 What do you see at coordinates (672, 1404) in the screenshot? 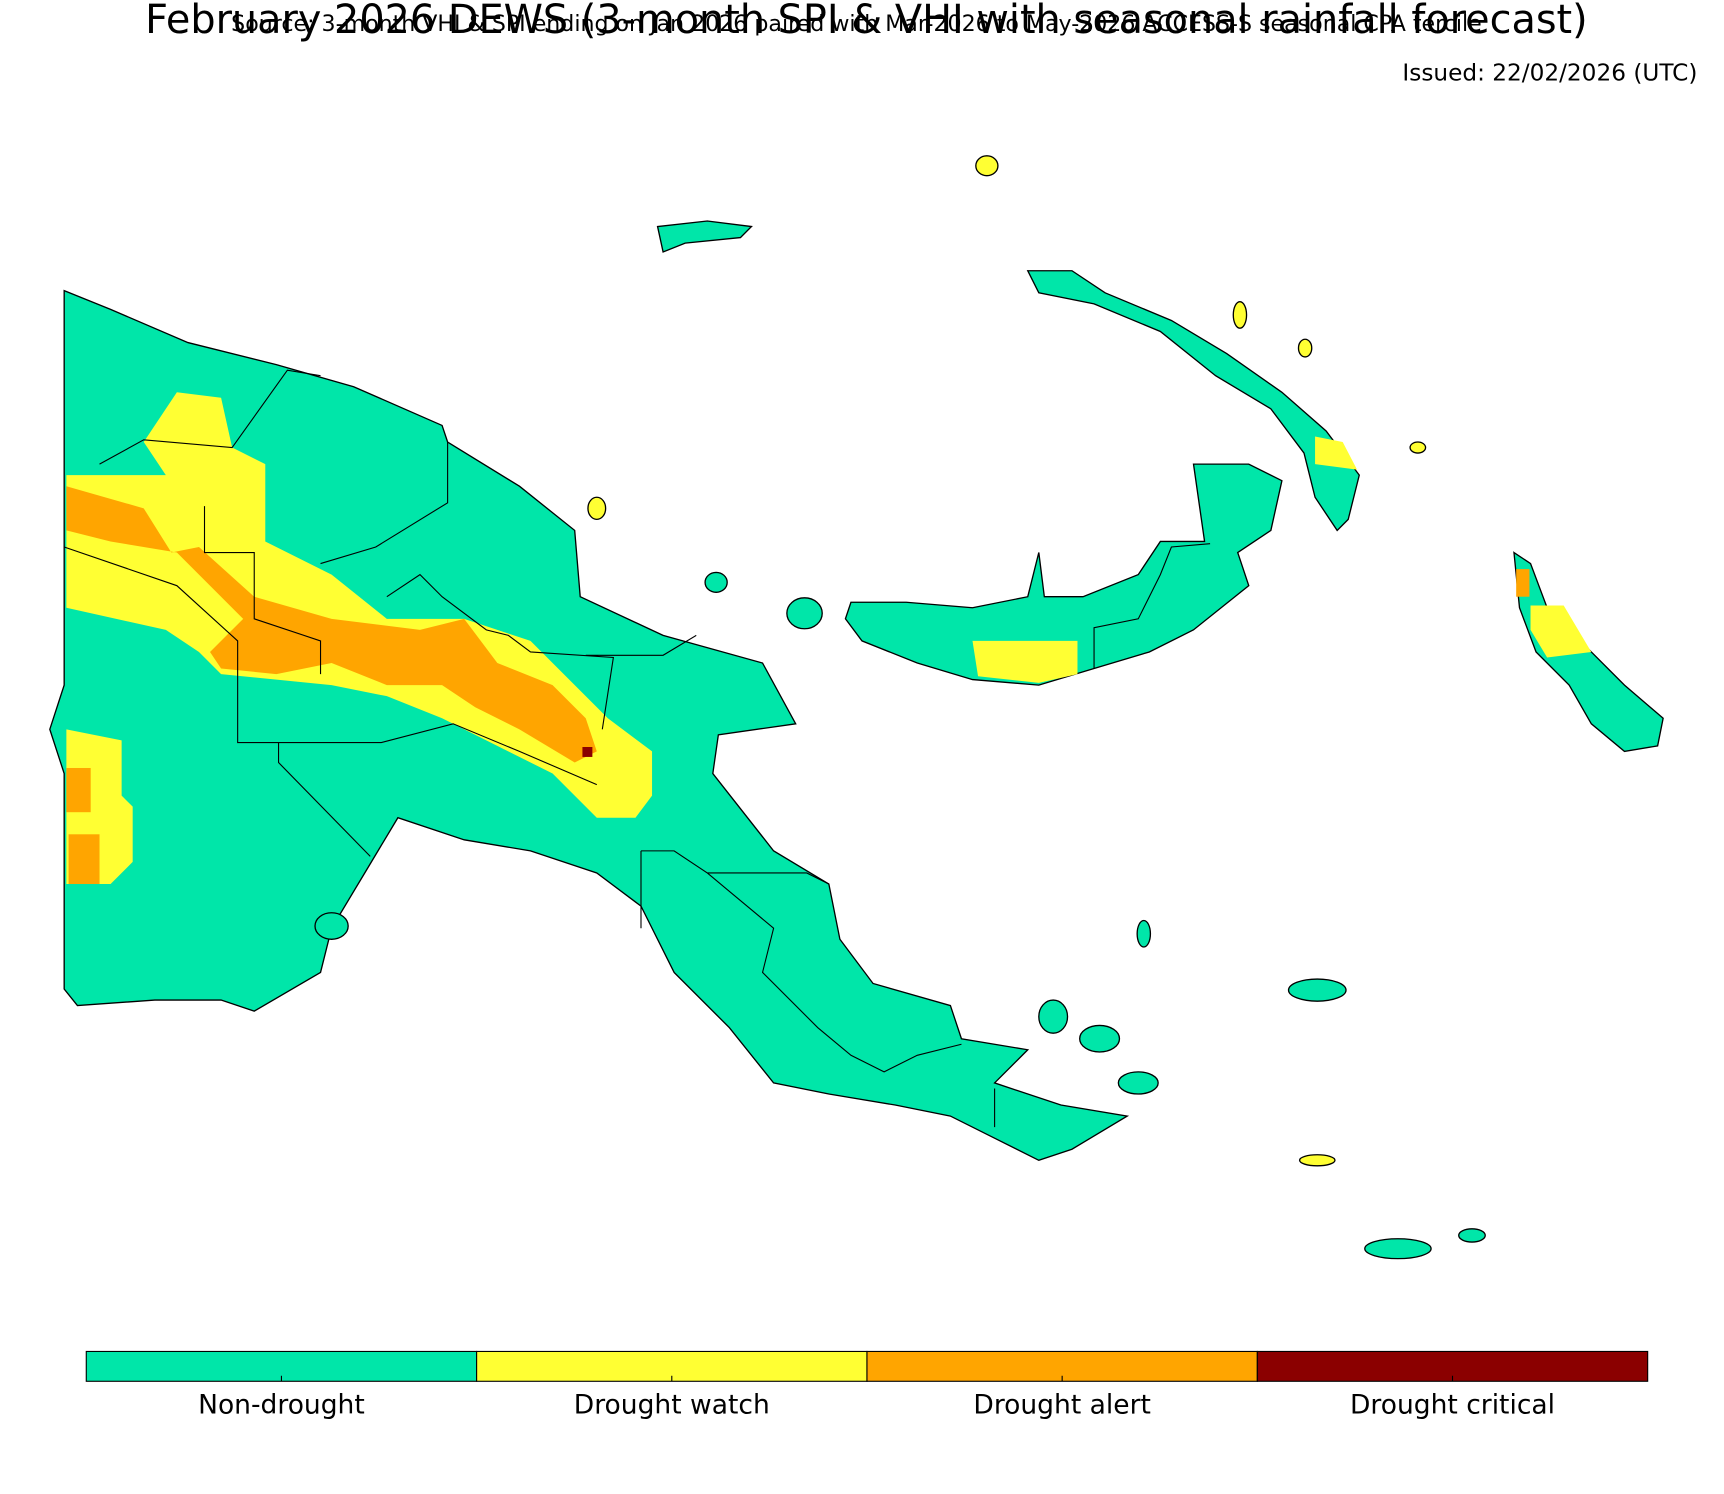
I see `legend-label: Drought watch` at bounding box center [672, 1404].